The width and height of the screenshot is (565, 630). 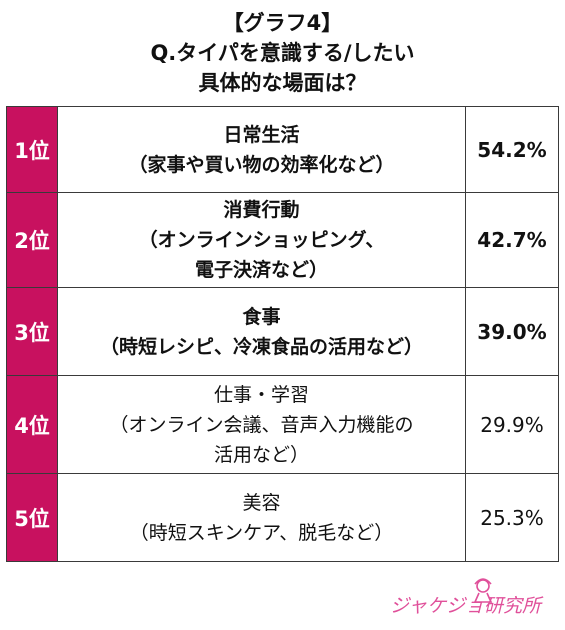 What do you see at coordinates (282, 23) in the screenshot?
I see `title-line-1: 【グラフ4】` at bounding box center [282, 23].